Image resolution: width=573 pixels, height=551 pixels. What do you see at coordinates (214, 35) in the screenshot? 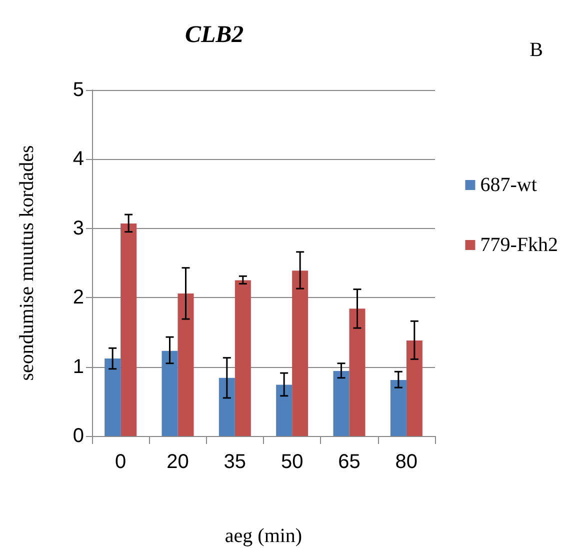
I see `chart-title: CLB2` at bounding box center [214, 35].